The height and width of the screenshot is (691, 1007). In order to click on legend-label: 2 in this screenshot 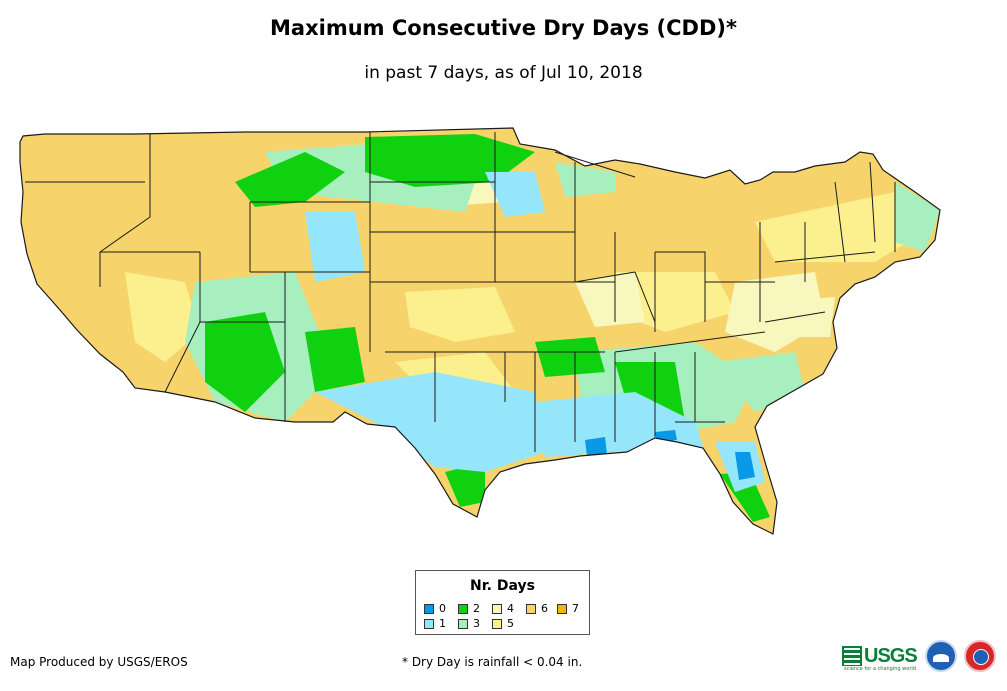, I will do `click(476, 608)`.